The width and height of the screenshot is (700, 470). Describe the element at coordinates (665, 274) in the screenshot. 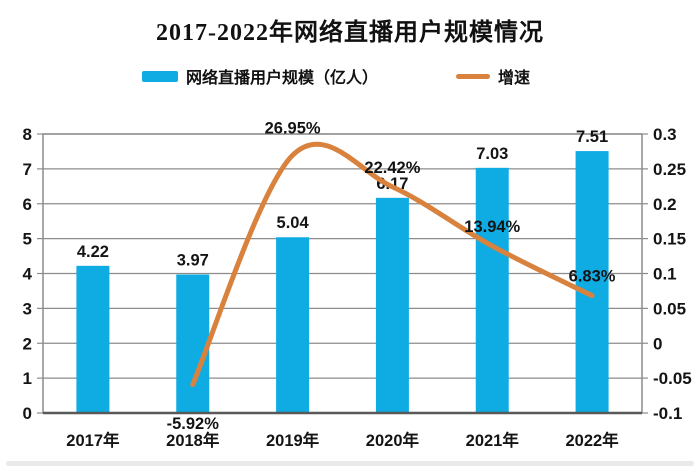

I see `right-axis-tick-label: 0.1` at that location.